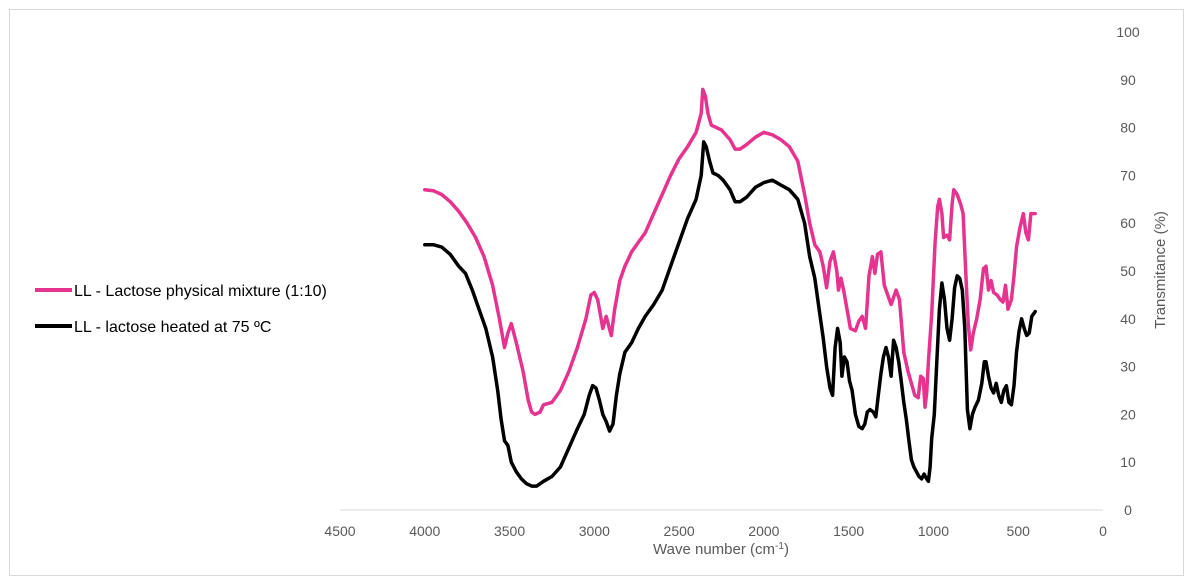  Describe the element at coordinates (1128, 510) in the screenshot. I see `y-tick-label: 0` at that location.